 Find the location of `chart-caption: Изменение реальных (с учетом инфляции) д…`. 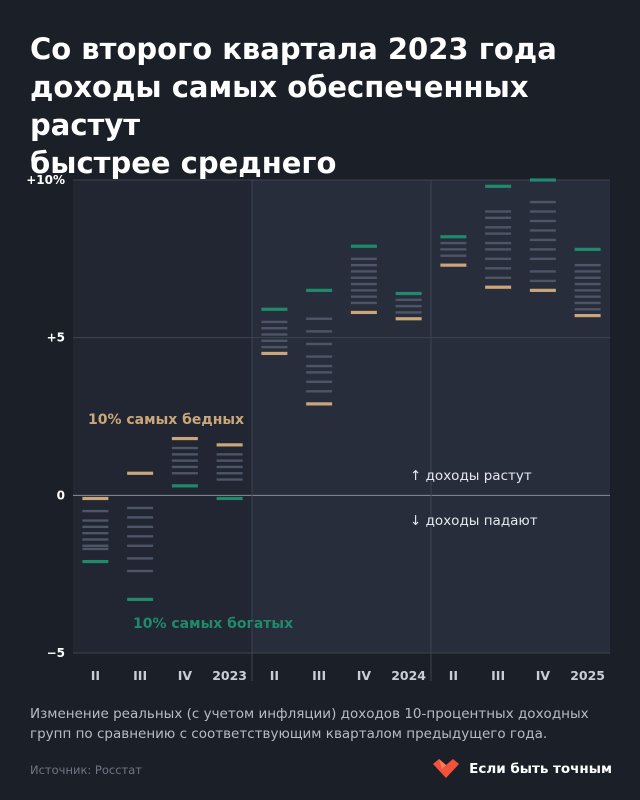

chart-caption: Изменение реальных (с учетом инфляции) д… is located at coordinates (309, 724).